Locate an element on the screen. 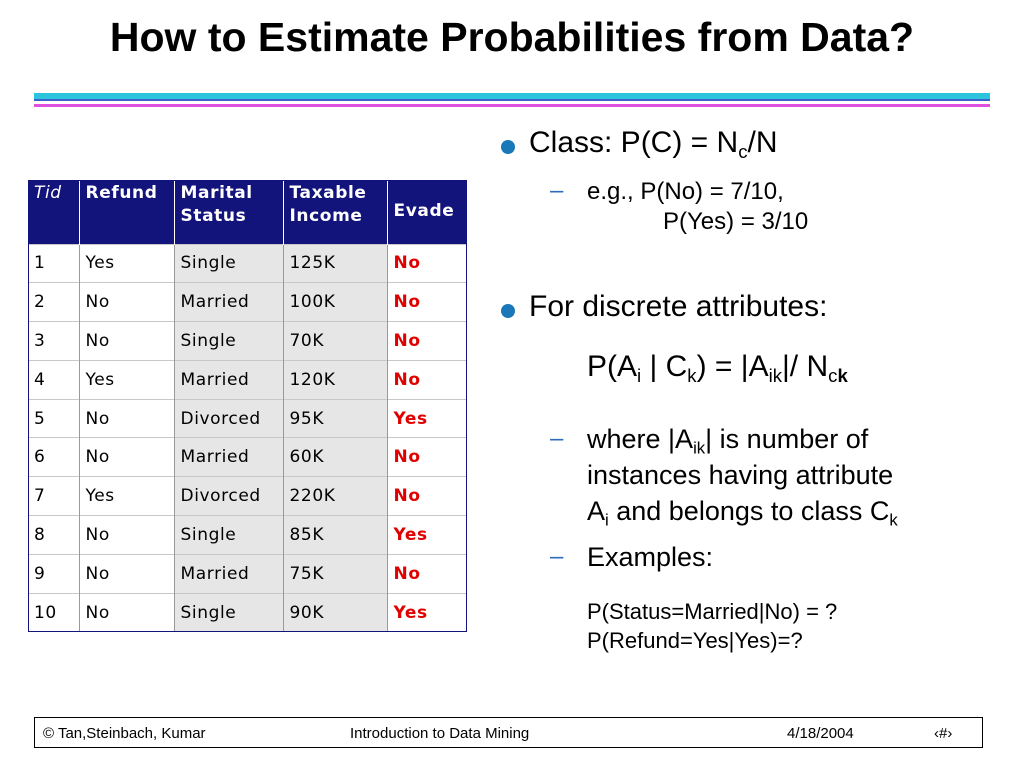 The height and width of the screenshot is (768, 1024). cell-taxable-income: 90K is located at coordinates (334, 612).